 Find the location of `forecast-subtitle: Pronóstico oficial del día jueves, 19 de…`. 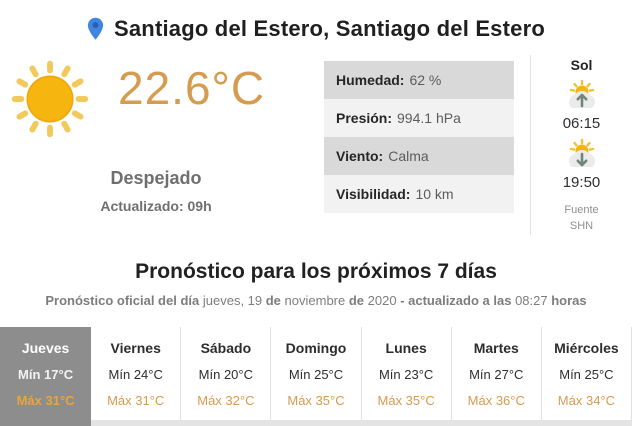

forecast-subtitle: Pronóstico oficial del día jueves, 19 de… is located at coordinates (316, 300).